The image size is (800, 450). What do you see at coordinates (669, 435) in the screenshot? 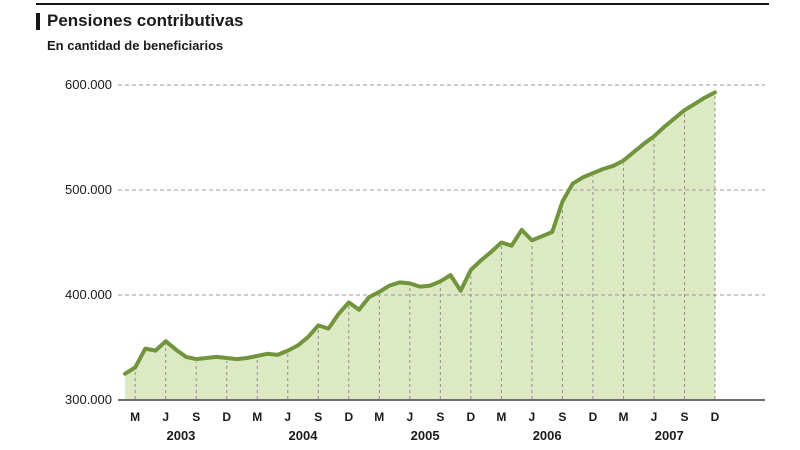
I see `year-label: 2007` at bounding box center [669, 435].